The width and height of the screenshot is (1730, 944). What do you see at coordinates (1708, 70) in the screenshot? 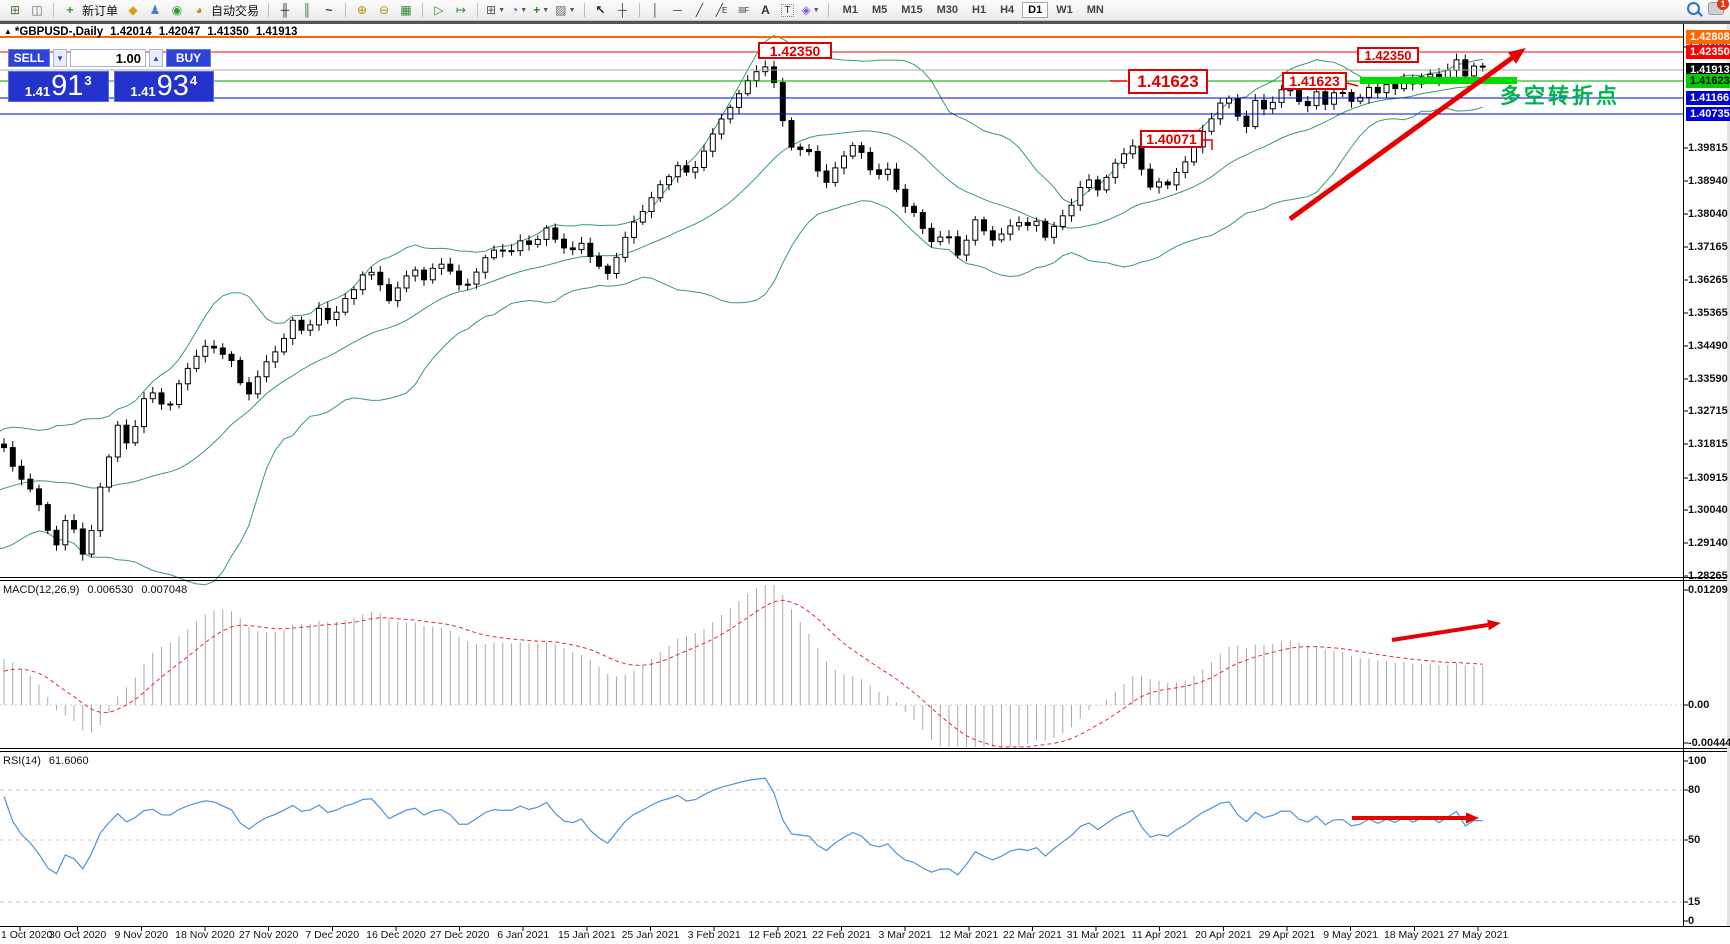
I see `price-line-badge: 1.41913` at bounding box center [1708, 70].